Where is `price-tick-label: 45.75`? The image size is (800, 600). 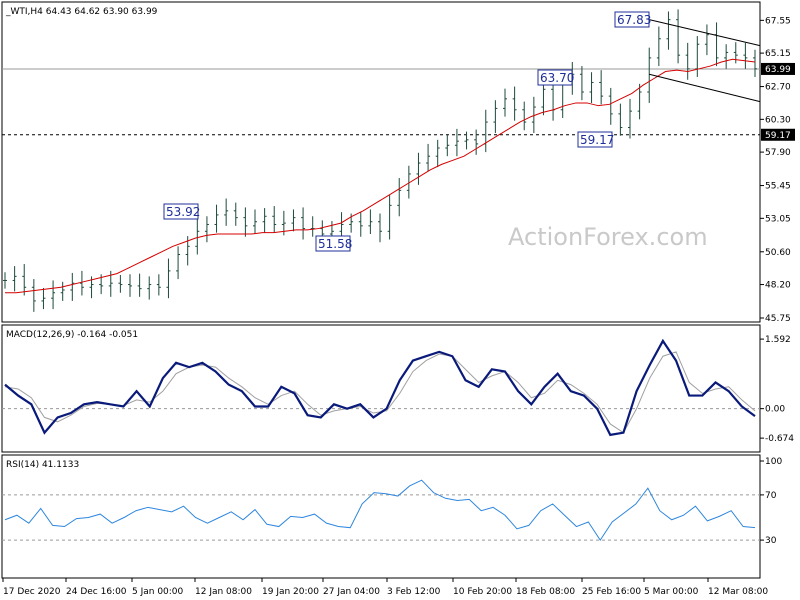 price-tick-label: 45.75 is located at coordinates (778, 319).